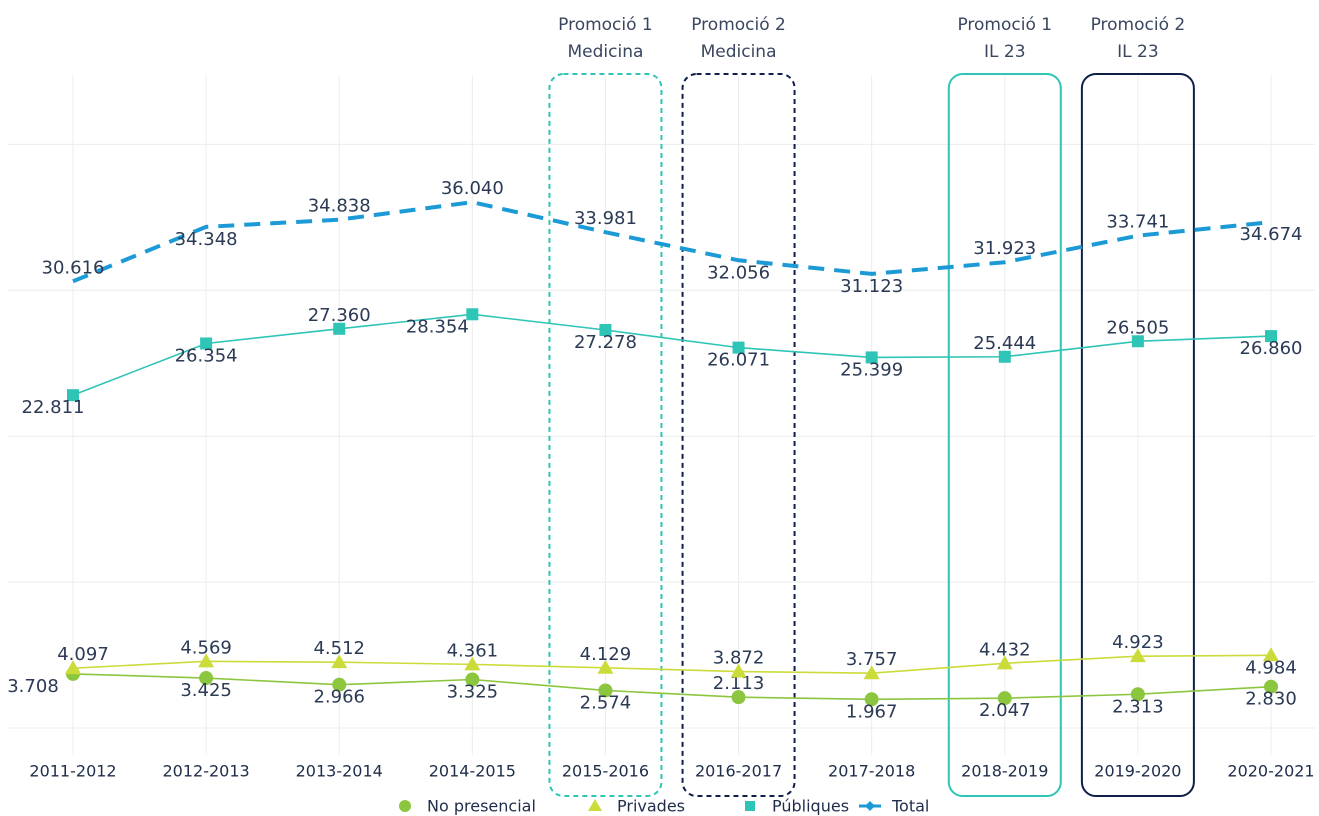 The height and width of the screenshot is (816, 1319). Describe the element at coordinates (206, 239) in the screenshot. I see `data-label: 34.348` at that location.